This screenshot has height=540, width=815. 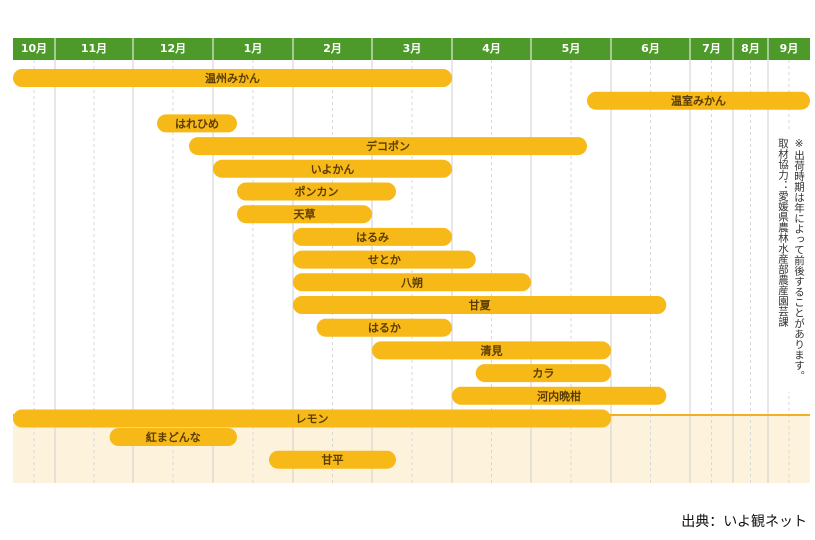 I want to click on bar-label: 温室みかん, so click(x=698, y=101).